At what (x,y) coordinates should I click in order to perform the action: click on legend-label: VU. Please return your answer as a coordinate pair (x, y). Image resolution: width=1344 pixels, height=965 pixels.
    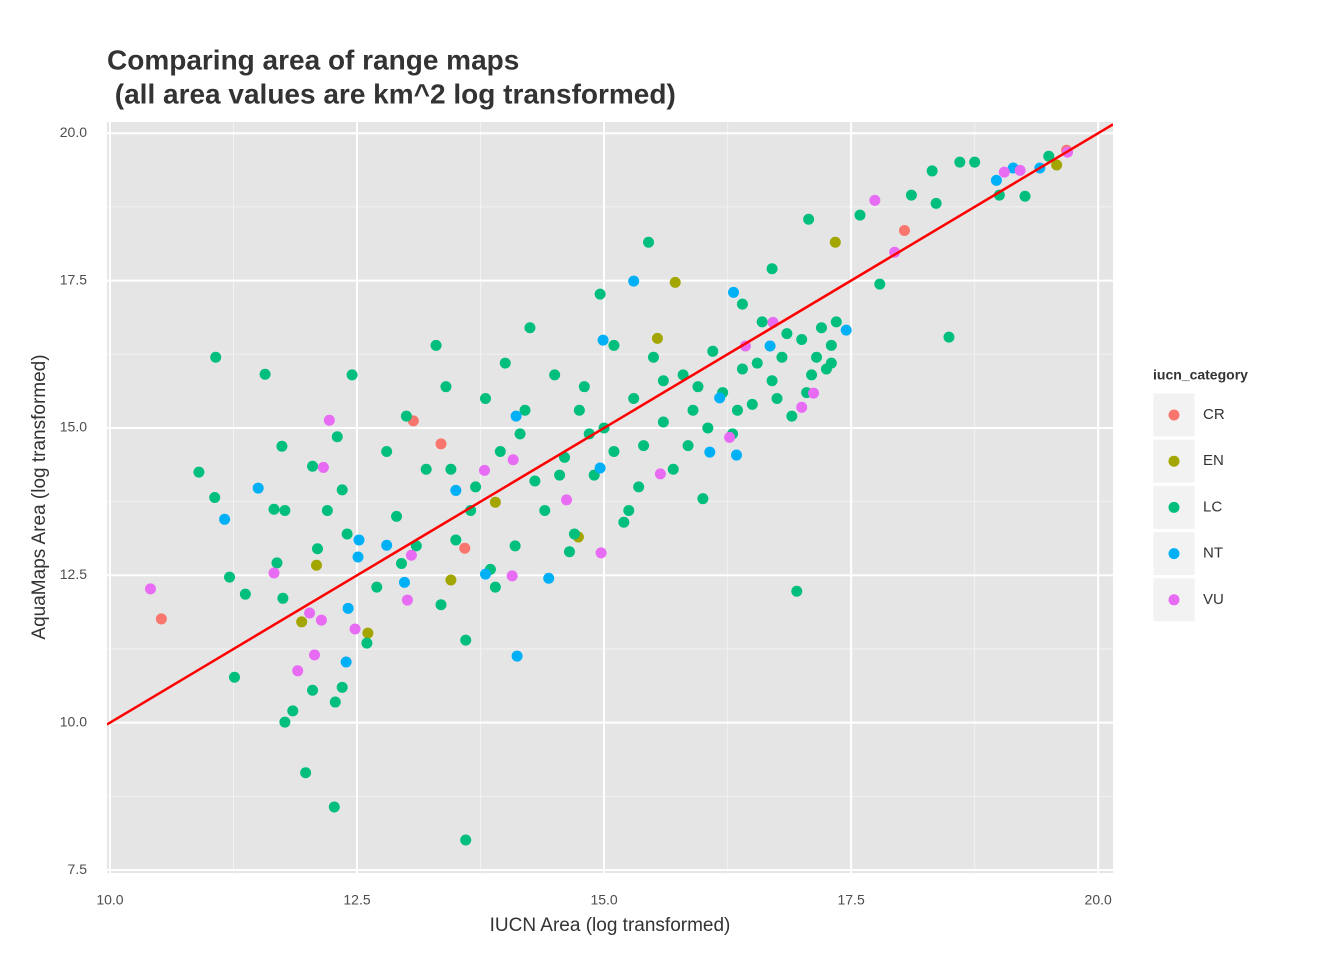
    Looking at the image, I should click on (1213, 599).